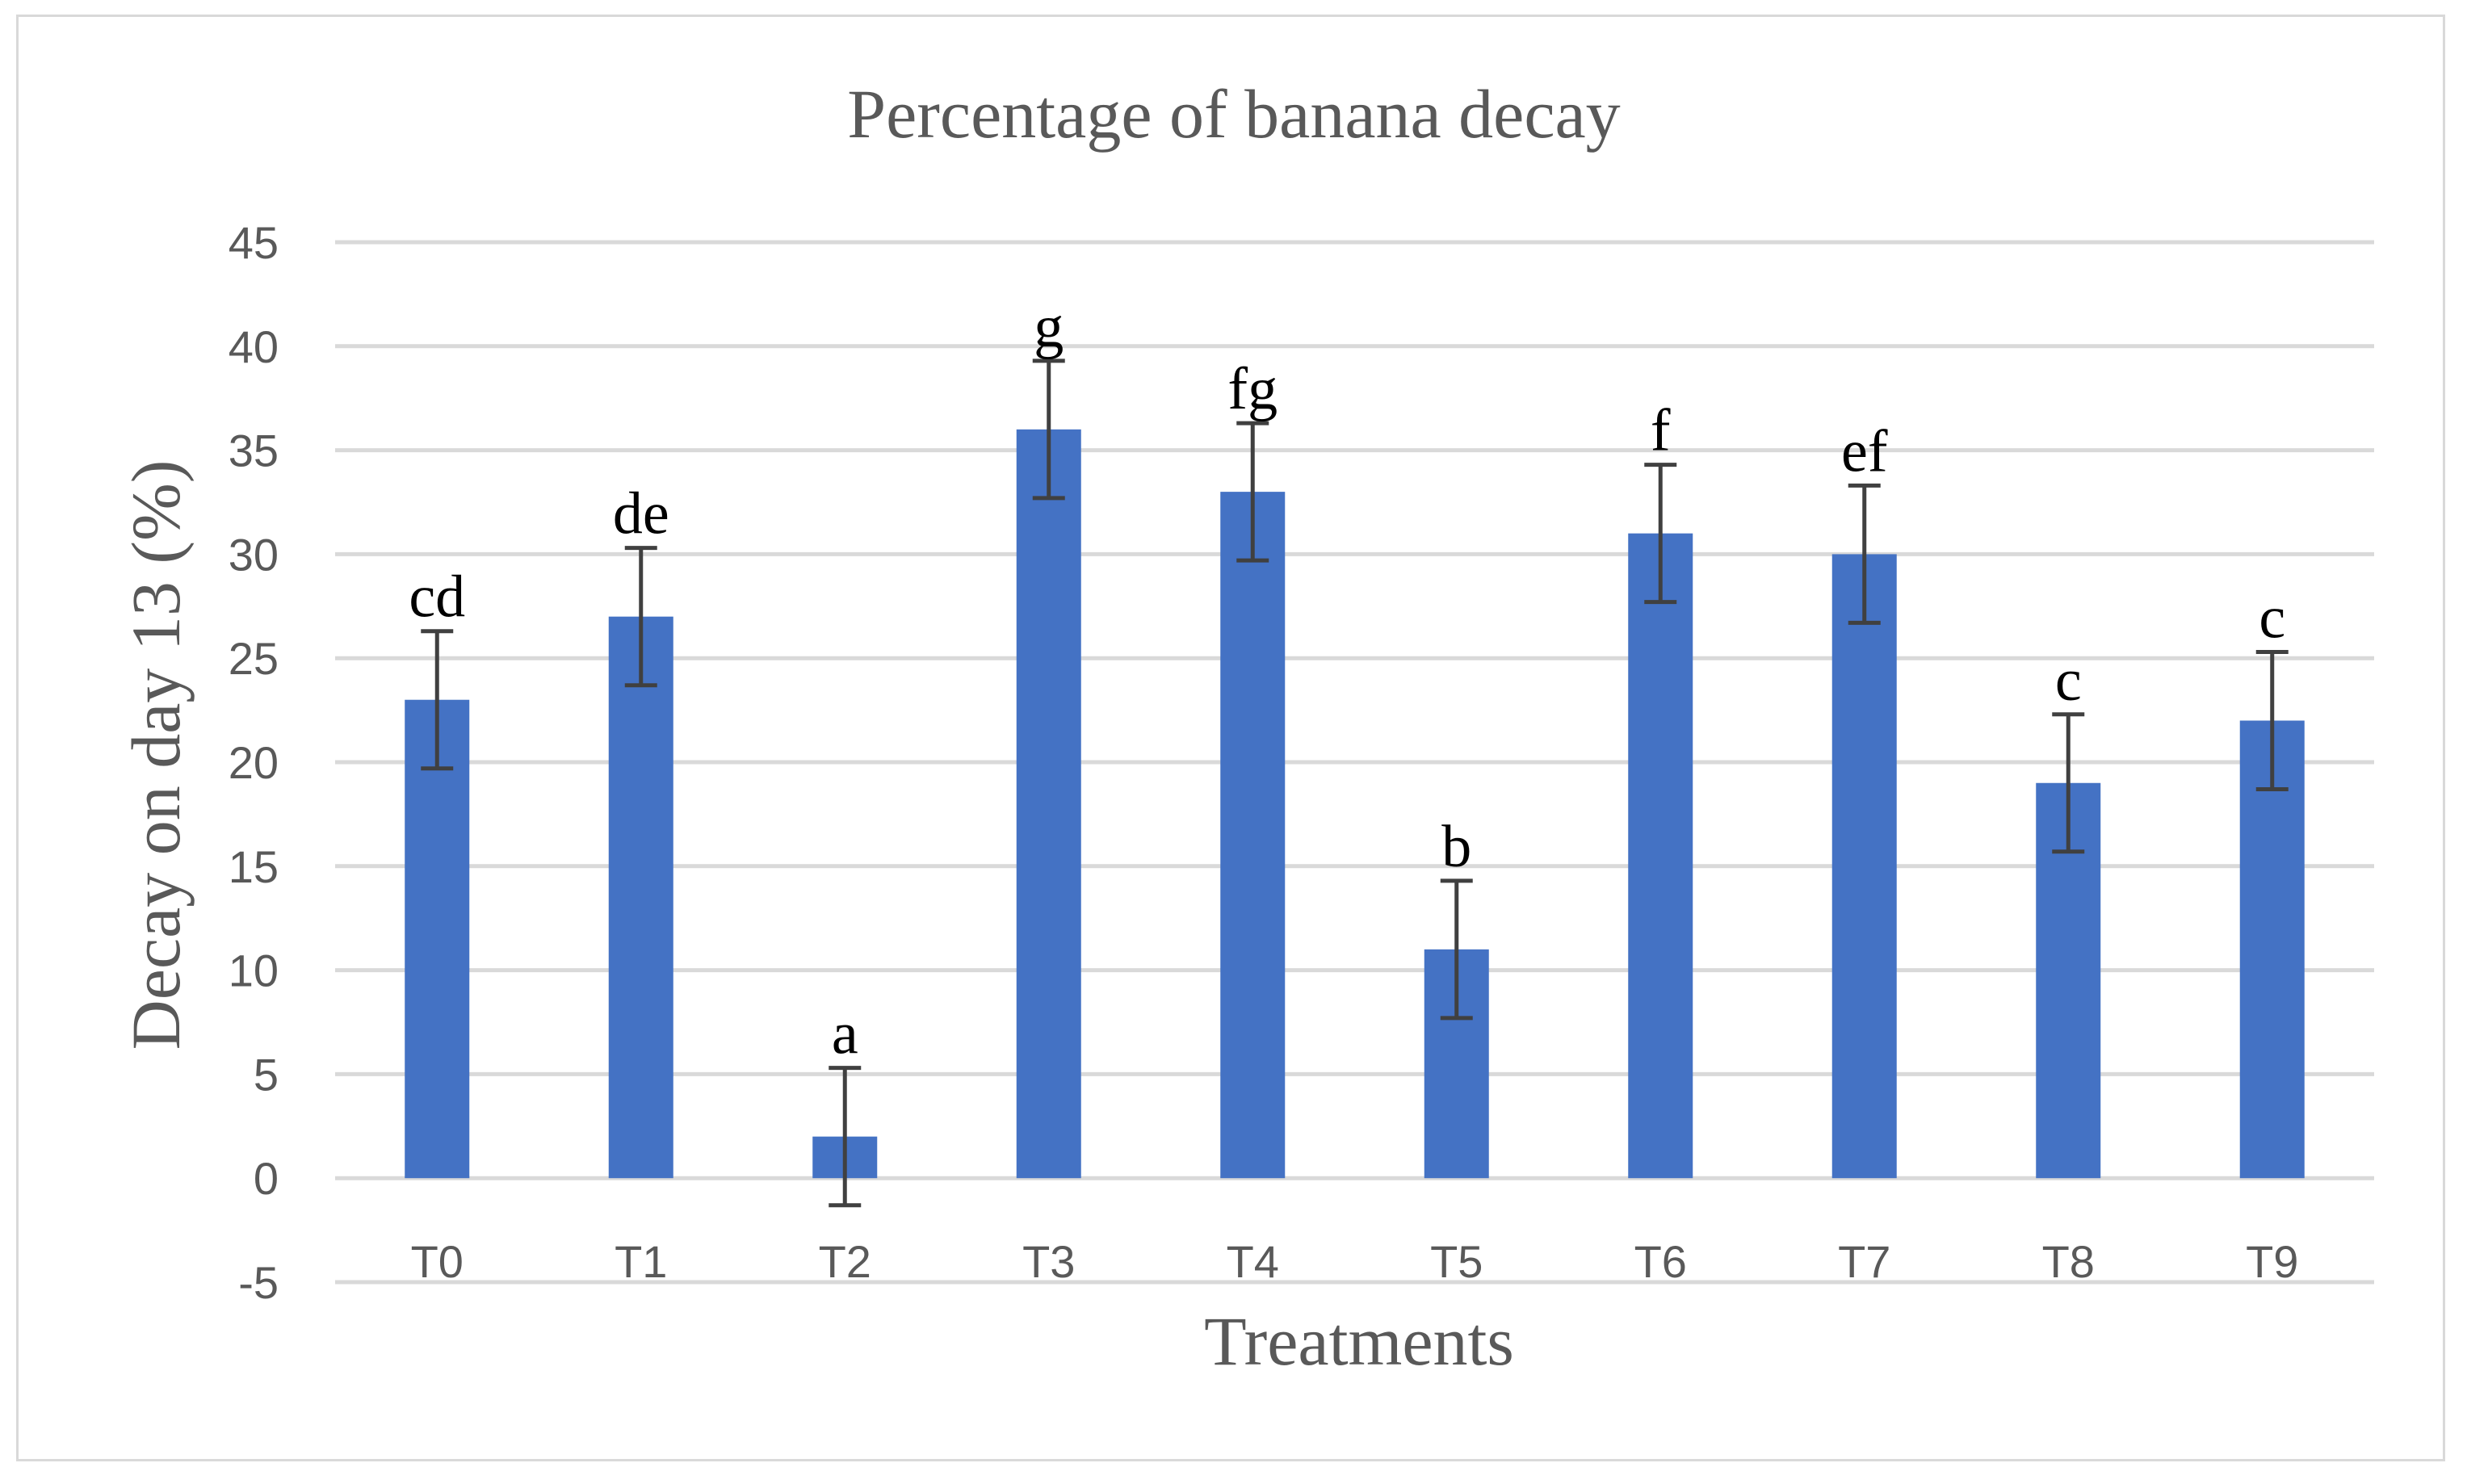 This screenshot has width=2467, height=1484. Describe the element at coordinates (254, 450) in the screenshot. I see `y-tick-label: 35` at that location.